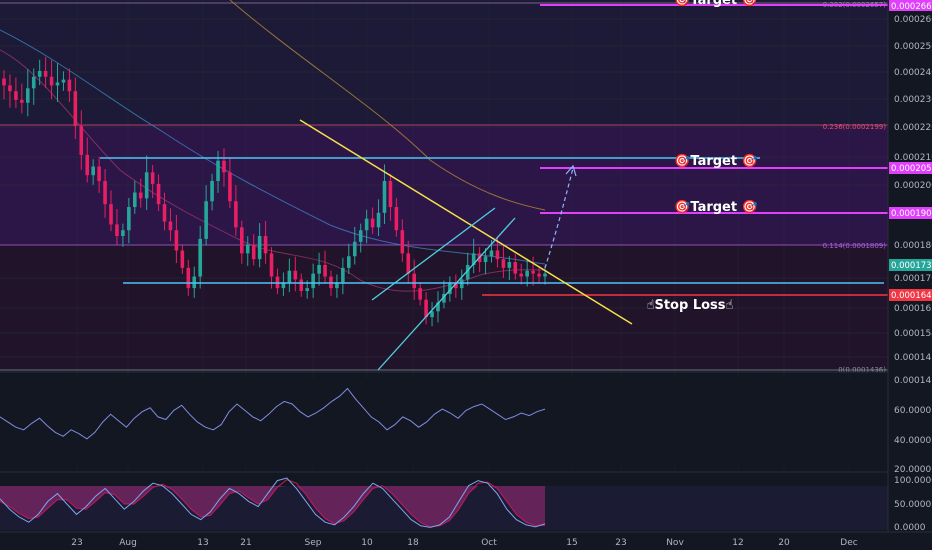 This screenshot has width=932, height=550. What do you see at coordinates (690, 305) in the screenshot?
I see `stop-loss-annotation: ☝Stop Loss☝` at bounding box center [690, 305].